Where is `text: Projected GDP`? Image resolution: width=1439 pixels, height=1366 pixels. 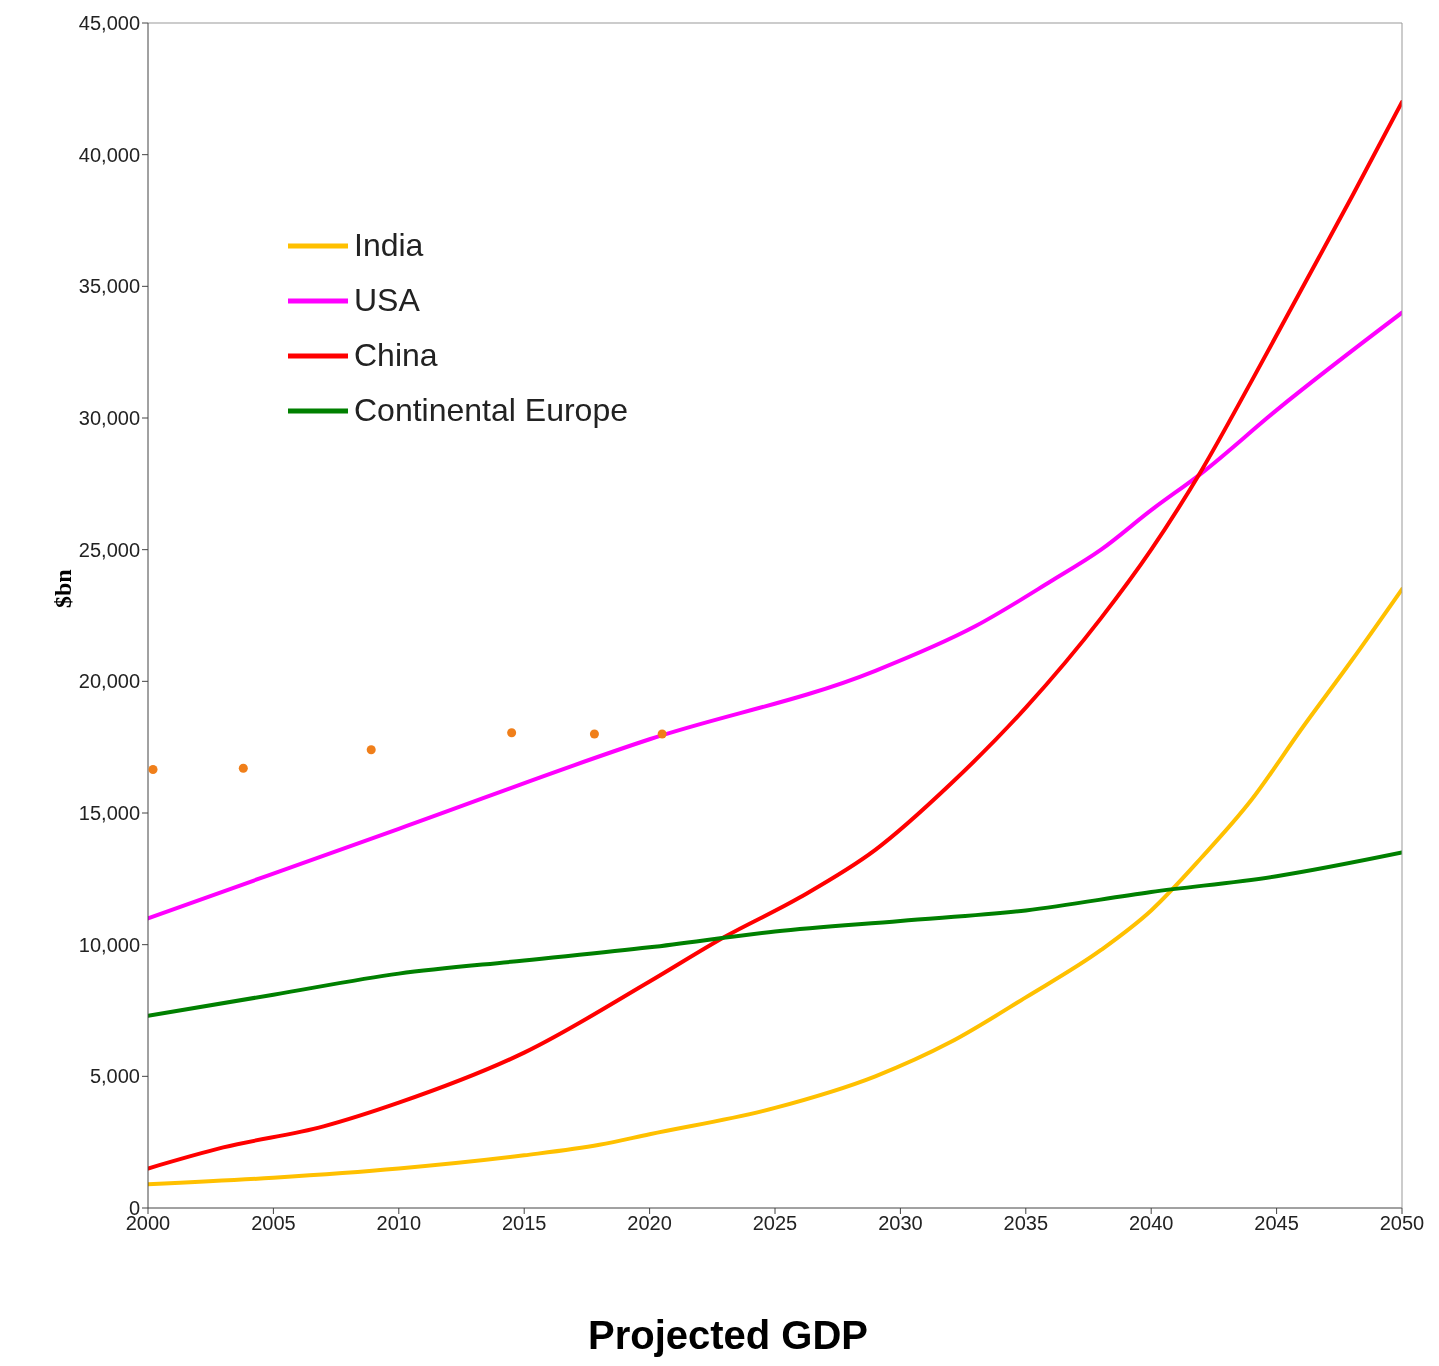 text: Projected GDP is located at coordinates (728, 1335).